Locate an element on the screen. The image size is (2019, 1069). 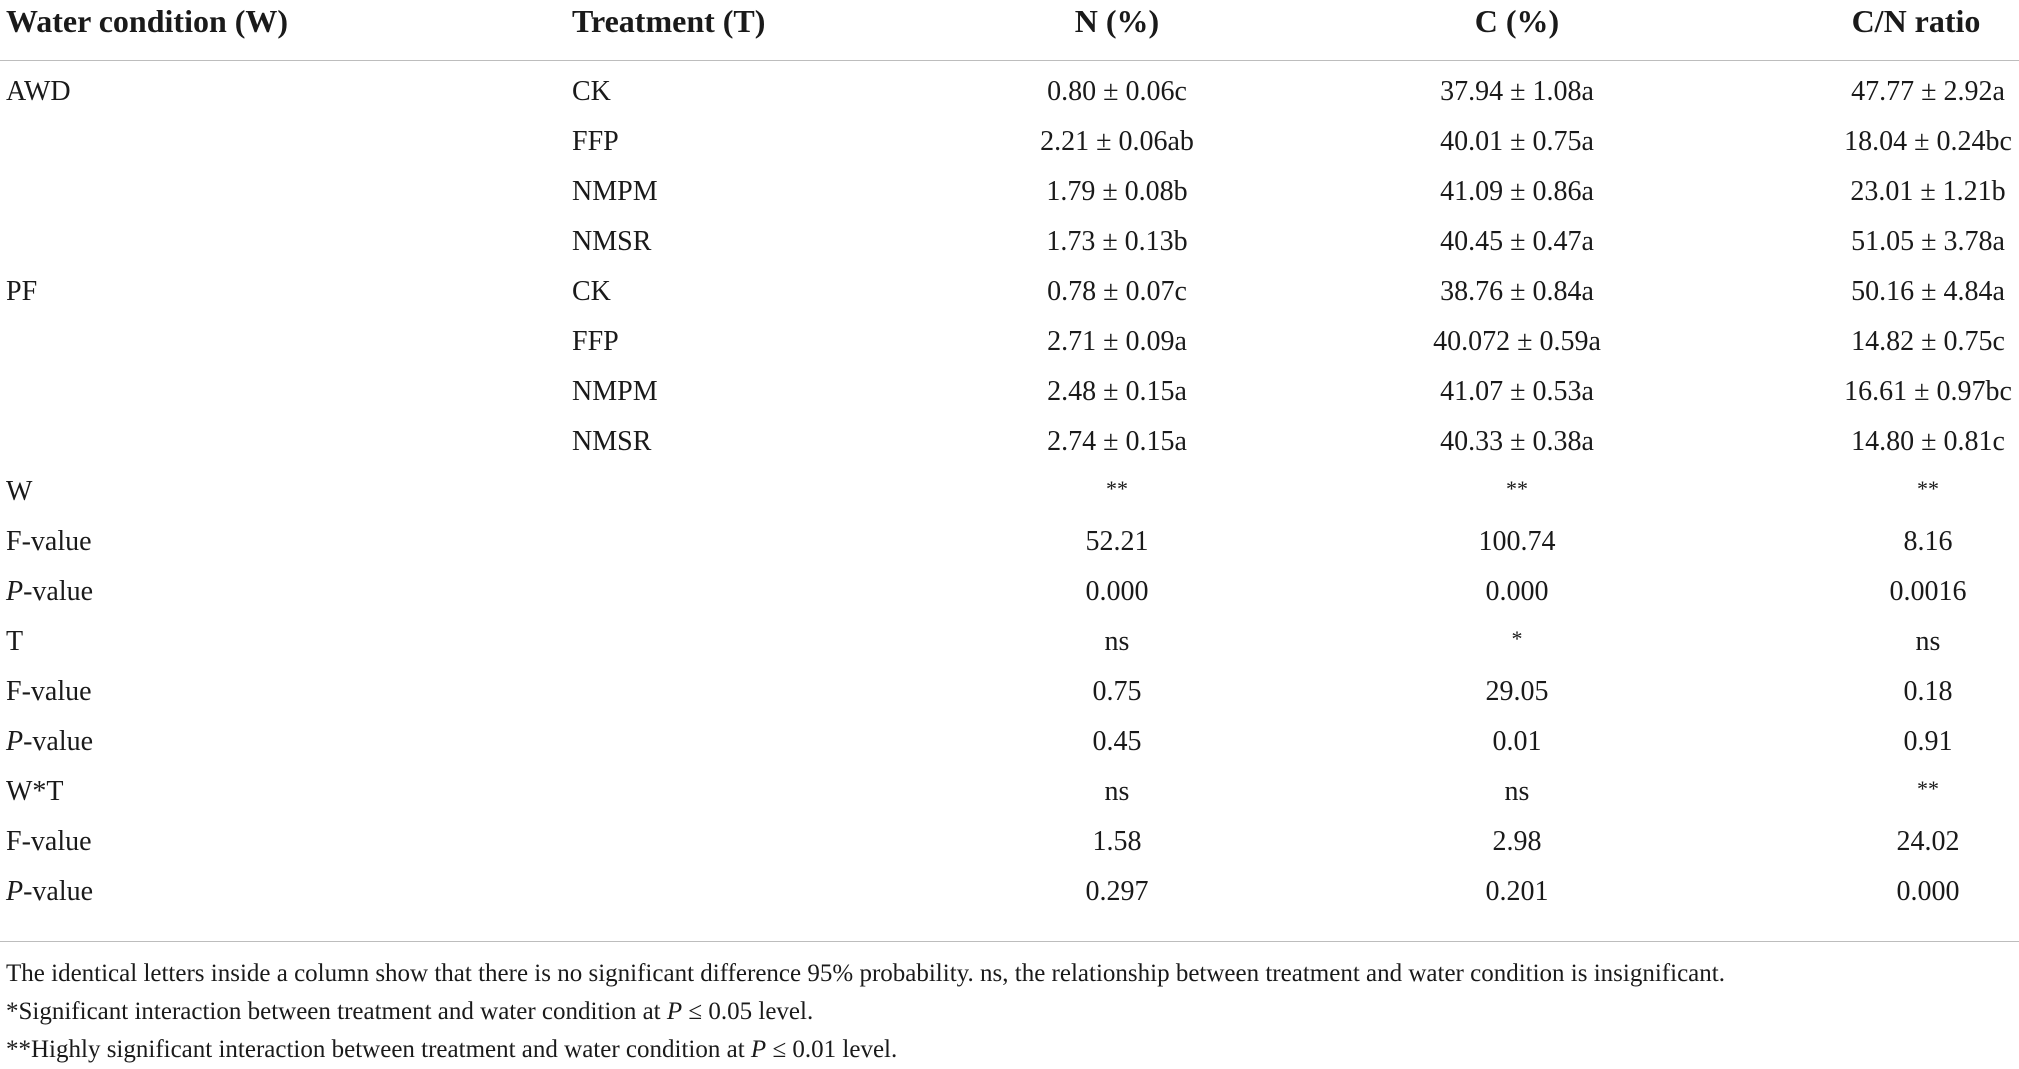
cell-c-stat: 0.01 is located at coordinates (1517, 741).